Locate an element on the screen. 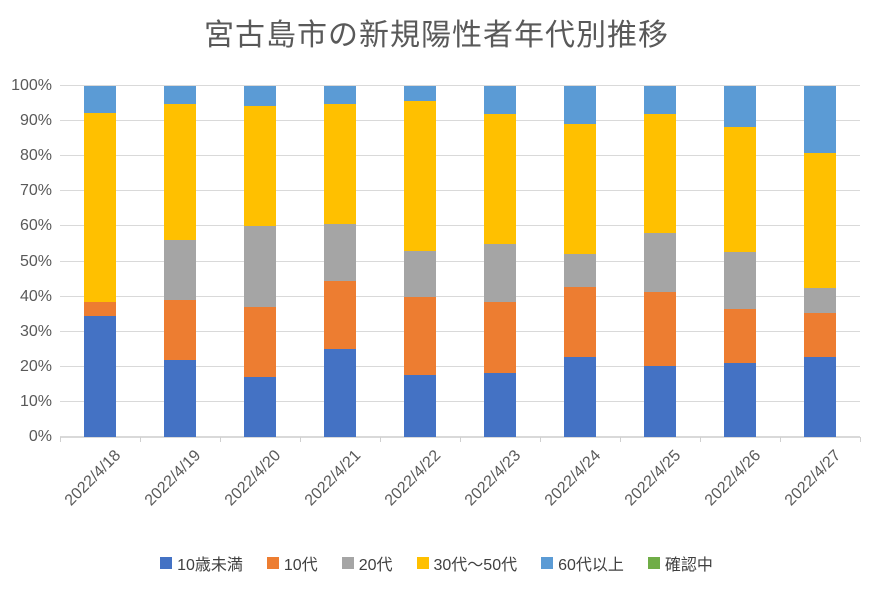 The width and height of the screenshot is (873, 589). x-axis-label: 2022/4/18 is located at coordinates (93, 478).